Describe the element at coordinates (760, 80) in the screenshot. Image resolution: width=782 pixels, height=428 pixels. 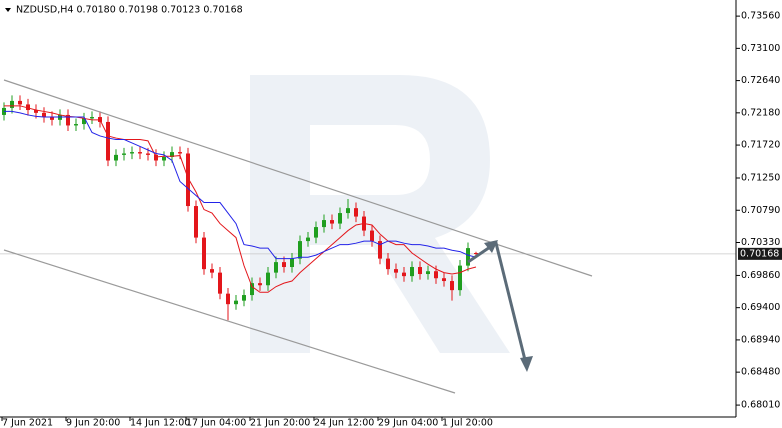
I see `y-tick-label: 0.72640` at that location.